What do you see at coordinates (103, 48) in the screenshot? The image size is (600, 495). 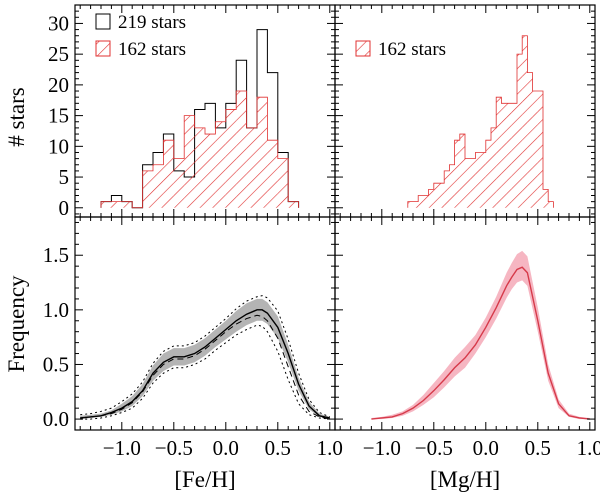 I see `legend-swatch-hatched` at bounding box center [103, 48].